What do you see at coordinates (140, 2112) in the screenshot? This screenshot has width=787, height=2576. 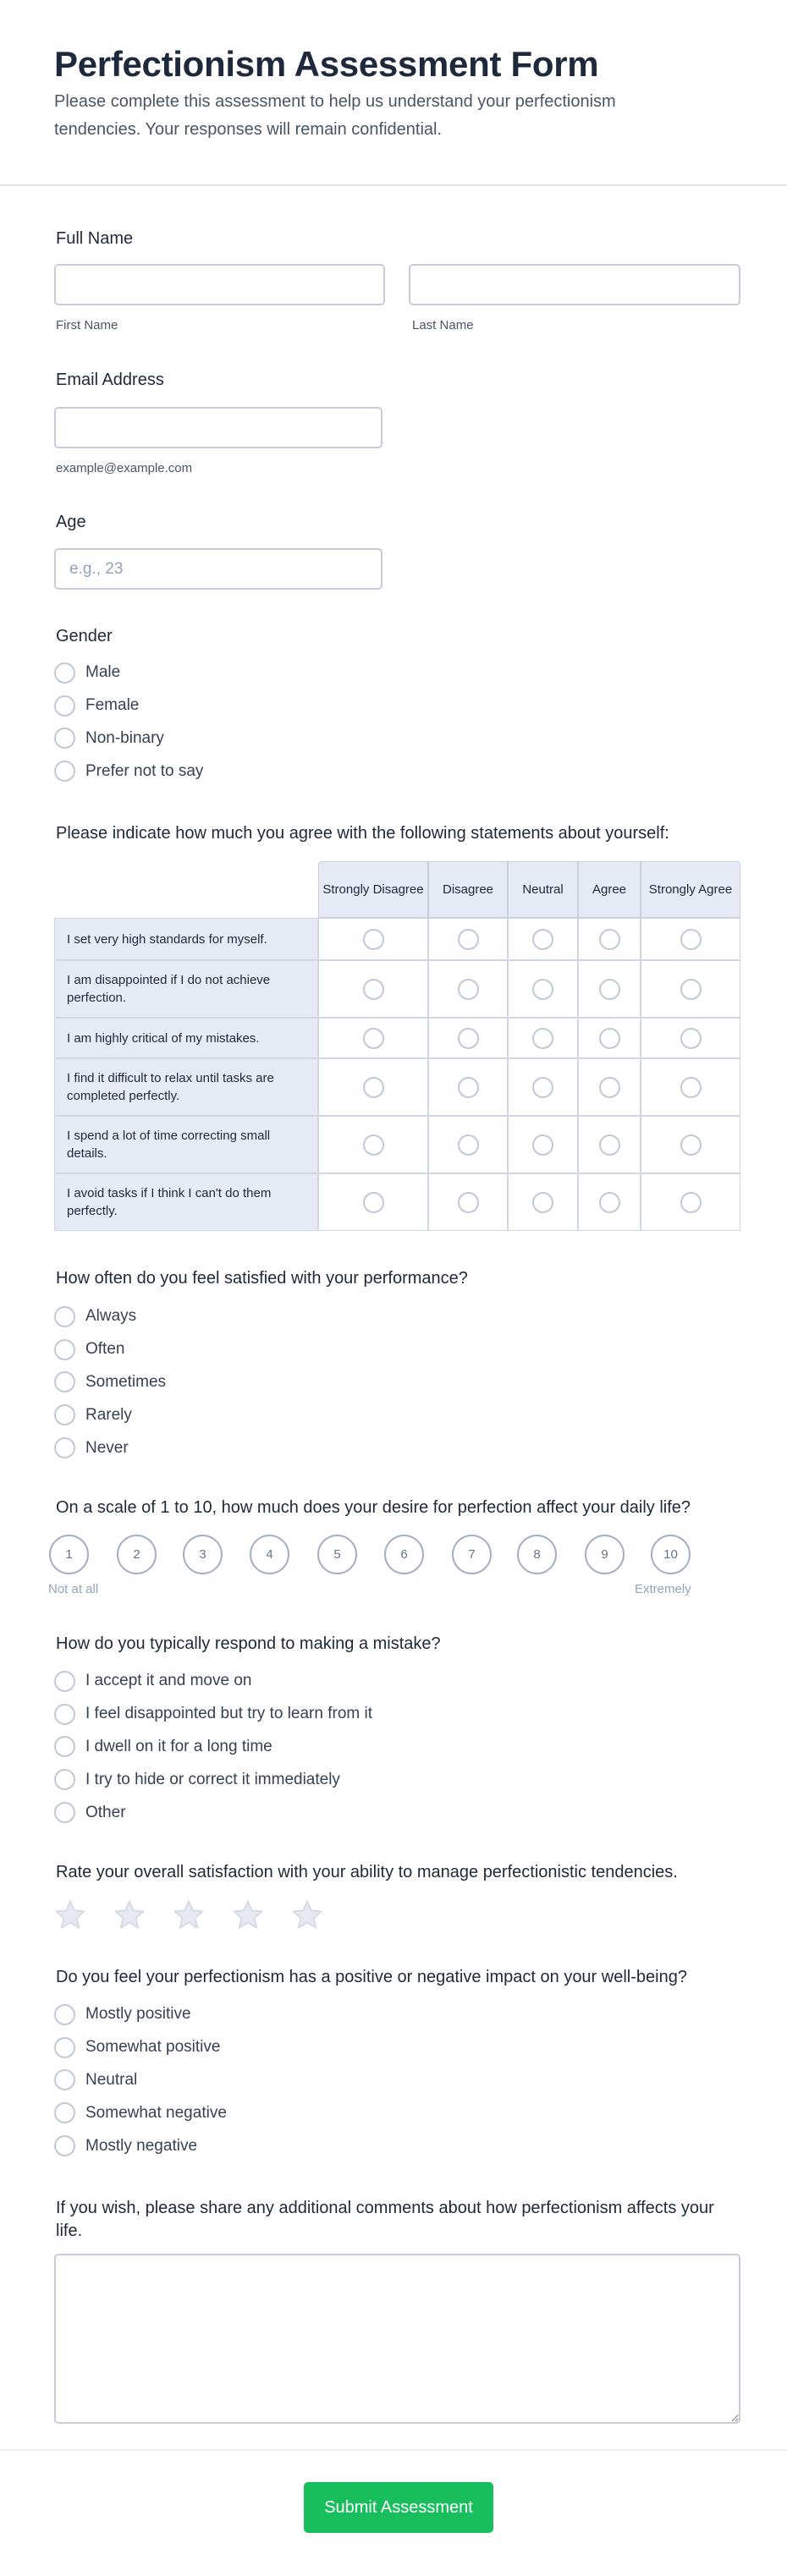 I see `radio-option: Somewhat negative` at bounding box center [140, 2112].